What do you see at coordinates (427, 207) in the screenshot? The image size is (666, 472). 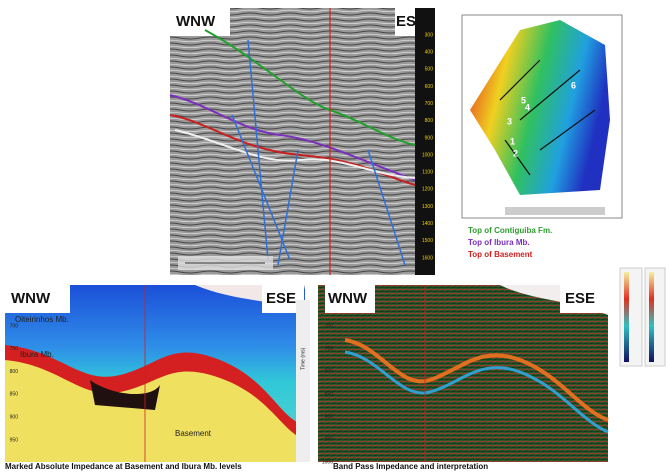 I see `tick-label: 1300` at bounding box center [427, 207].